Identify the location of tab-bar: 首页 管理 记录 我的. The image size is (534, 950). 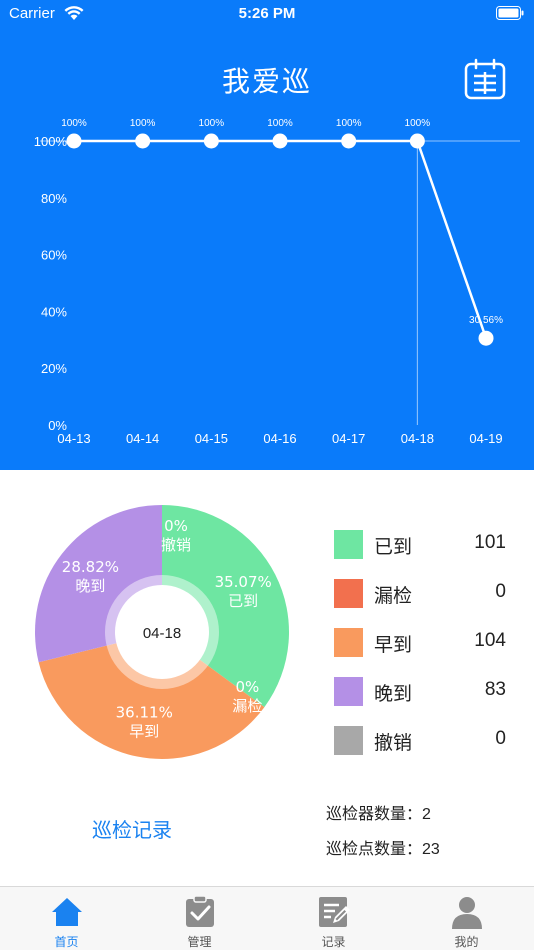
(267, 918).